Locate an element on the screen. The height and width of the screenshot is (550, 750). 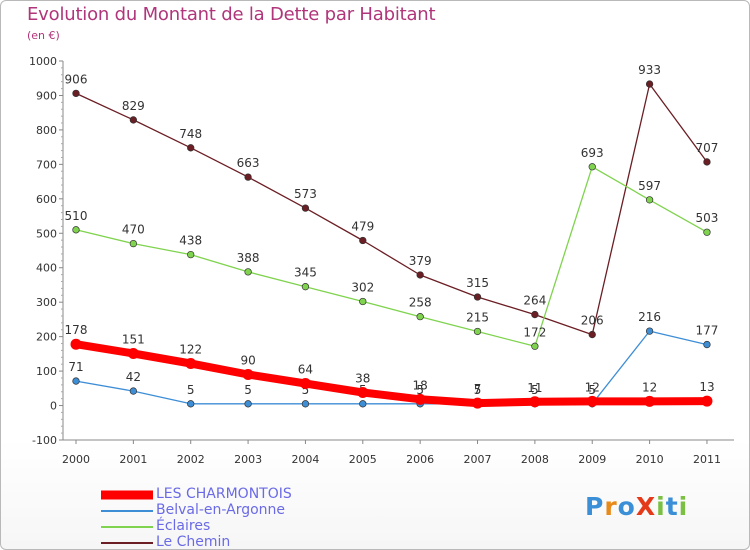
data-label: 510 is located at coordinates (76, 216).